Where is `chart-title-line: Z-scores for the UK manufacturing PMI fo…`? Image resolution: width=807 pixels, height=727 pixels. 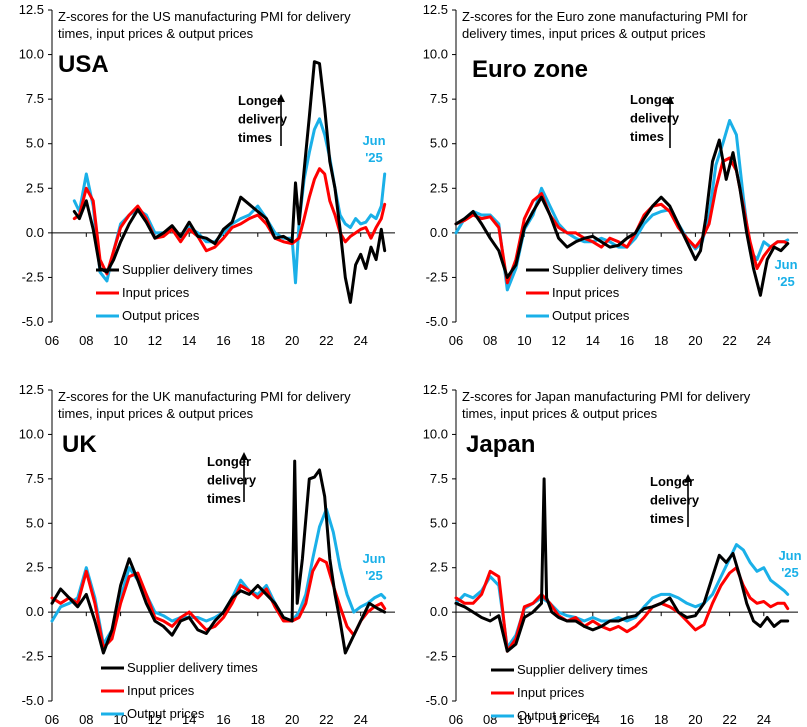
chart-title-line: Z-scores for the UK manufacturing PMI fo… is located at coordinates (204, 396).